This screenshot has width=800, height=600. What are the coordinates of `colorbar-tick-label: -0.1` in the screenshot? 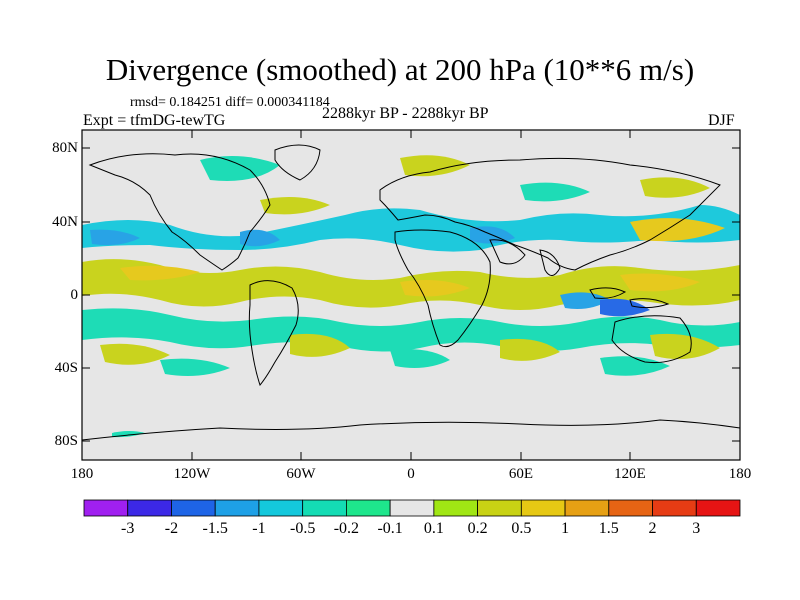 It's located at (390, 528).